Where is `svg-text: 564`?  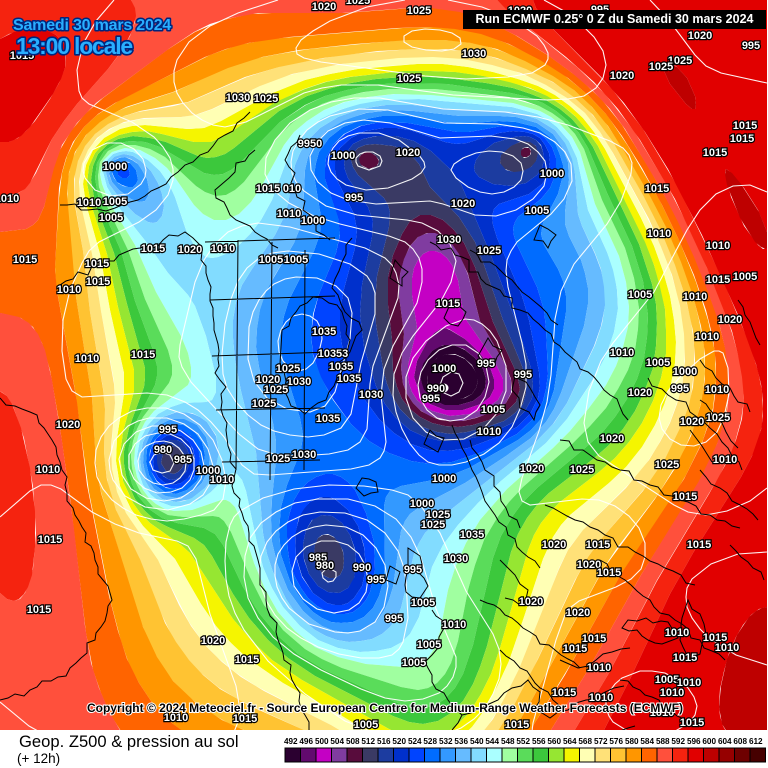 svg-text: 564 is located at coordinates (570, 741).